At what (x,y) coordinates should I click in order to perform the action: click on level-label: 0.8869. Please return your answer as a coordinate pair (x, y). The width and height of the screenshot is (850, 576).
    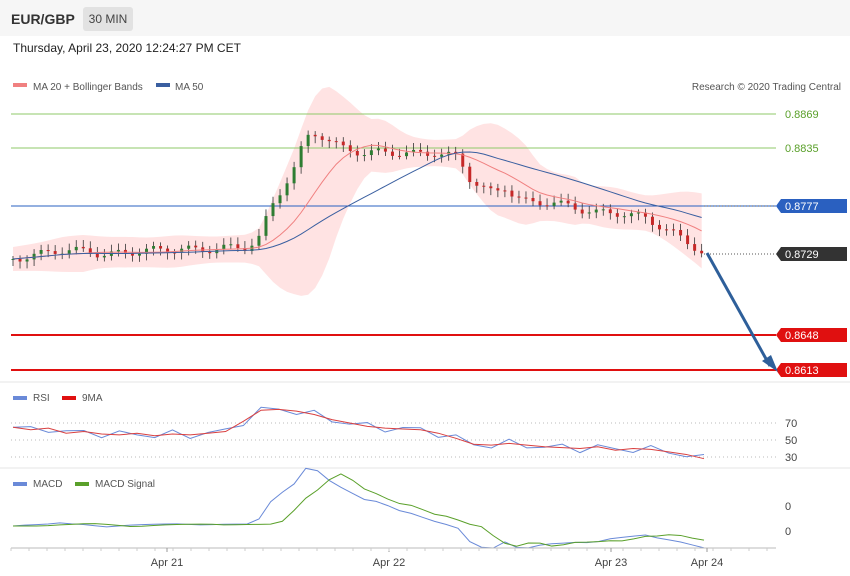
    Looking at the image, I should click on (802, 115).